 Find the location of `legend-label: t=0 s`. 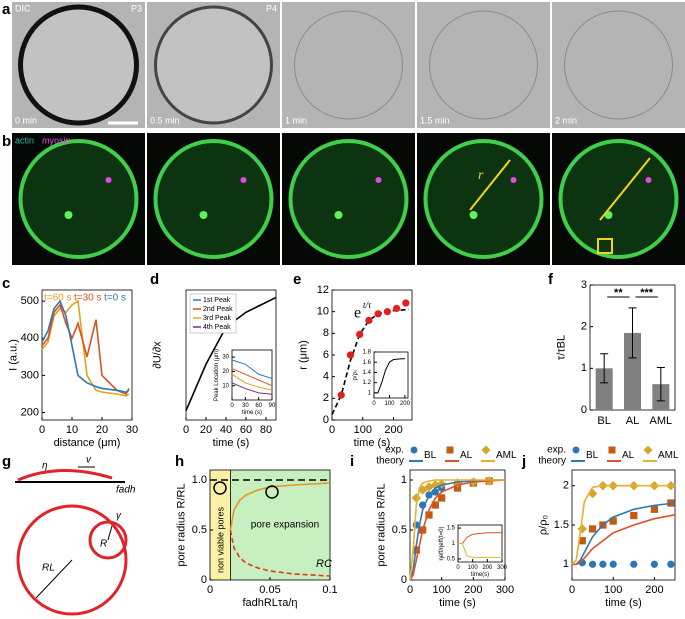

legend-label: t=0 s is located at coordinates (115, 298).